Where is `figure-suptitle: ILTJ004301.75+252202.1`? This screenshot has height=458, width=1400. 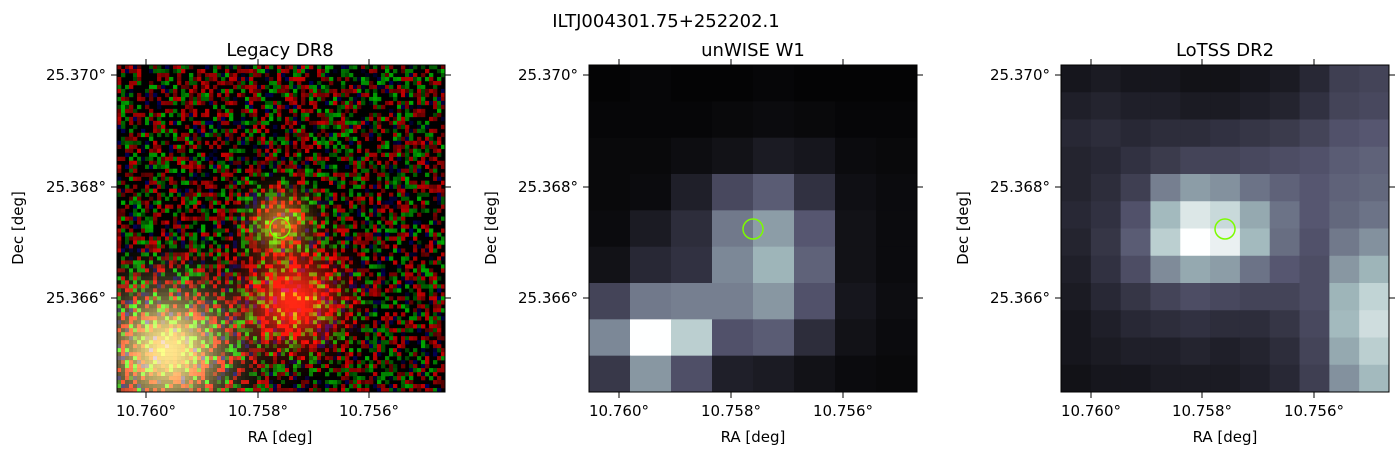
figure-suptitle: ILTJ004301.75+252202.1 is located at coordinates (665, 21).